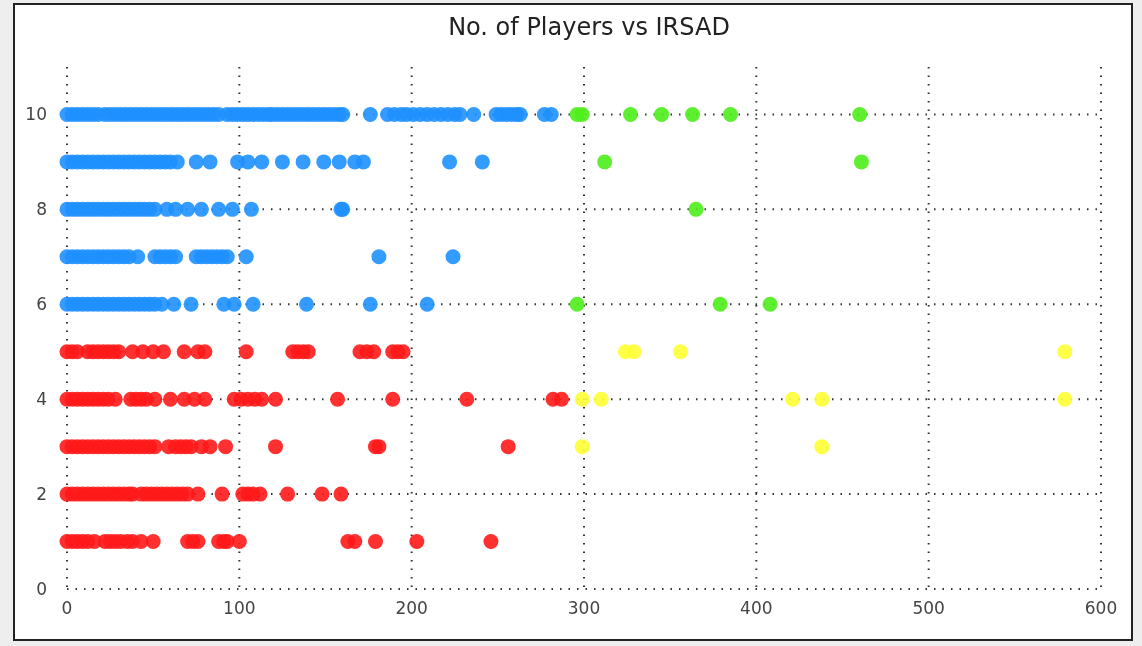 The height and width of the screenshot is (646, 1142). Describe the element at coordinates (239, 608) in the screenshot. I see `x-tick-label: 100` at that location.